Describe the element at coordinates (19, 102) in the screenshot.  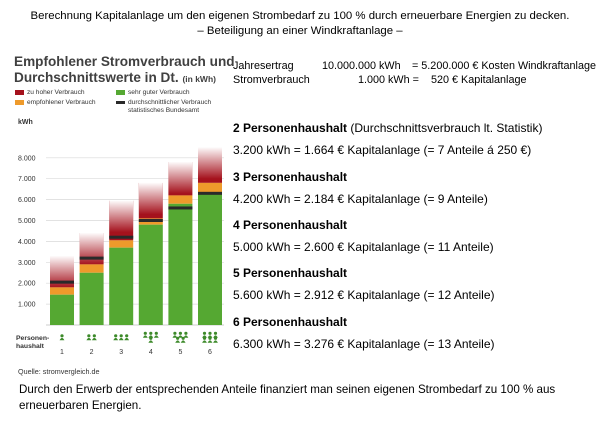
I see `legend-swatch-recommended` at that location.